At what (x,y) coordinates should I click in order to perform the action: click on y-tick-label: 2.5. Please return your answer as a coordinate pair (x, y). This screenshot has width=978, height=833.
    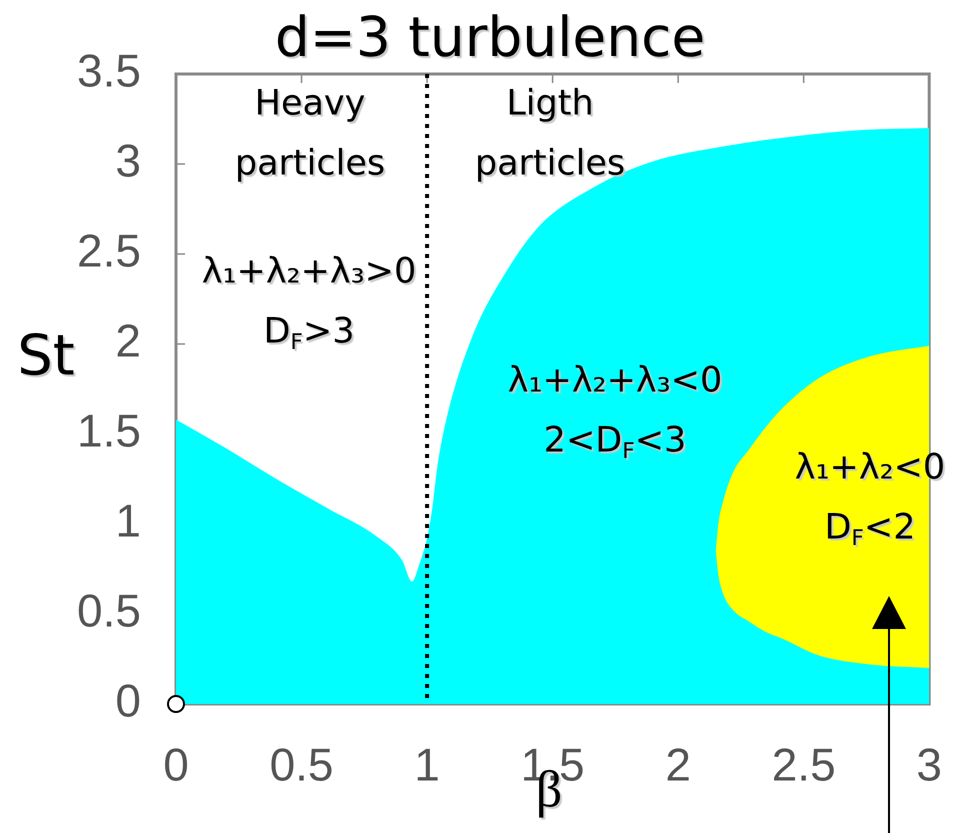
    Looking at the image, I should click on (109, 250).